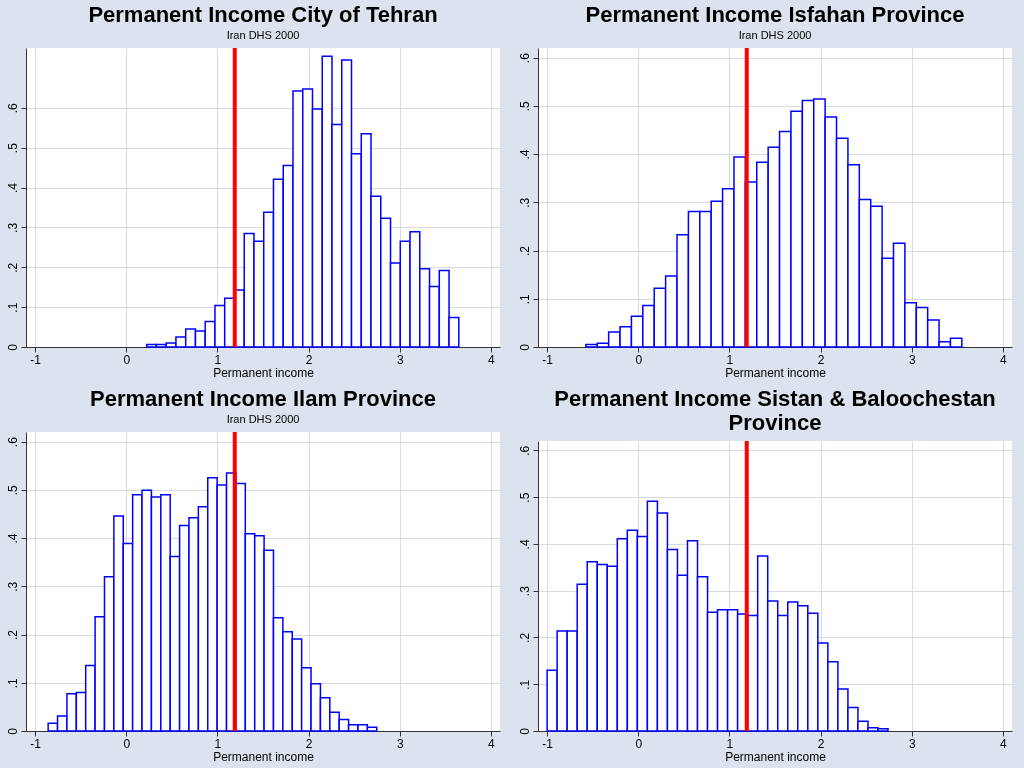  I want to click on chart-title: Permanent Income Isfahan Province, so click(775, 14).